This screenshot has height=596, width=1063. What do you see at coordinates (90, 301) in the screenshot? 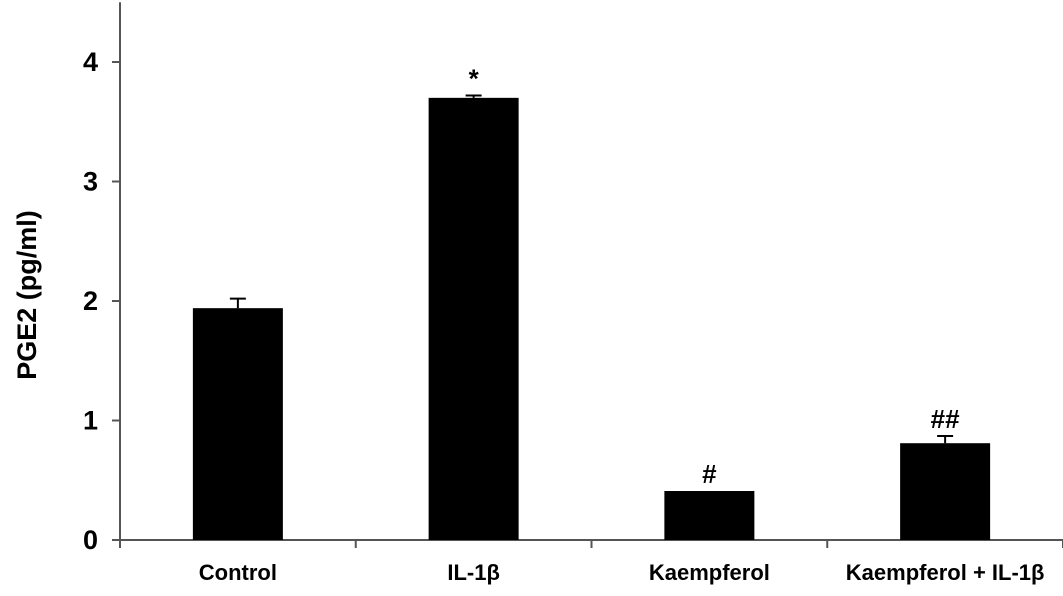
I see `y-tick-label: 2` at bounding box center [90, 301].